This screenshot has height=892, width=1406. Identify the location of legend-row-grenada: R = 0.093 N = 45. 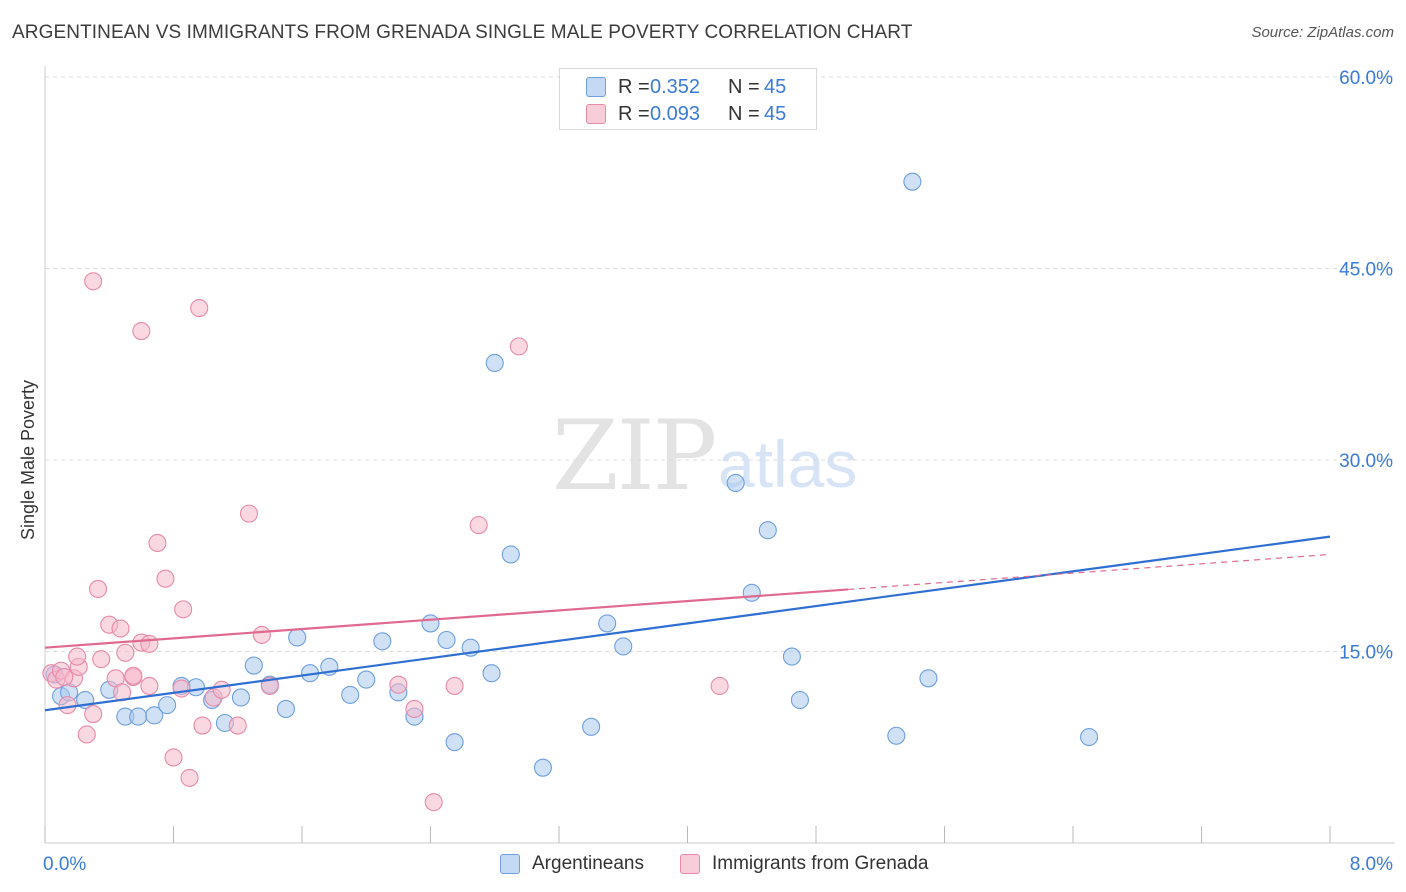
(686, 114).